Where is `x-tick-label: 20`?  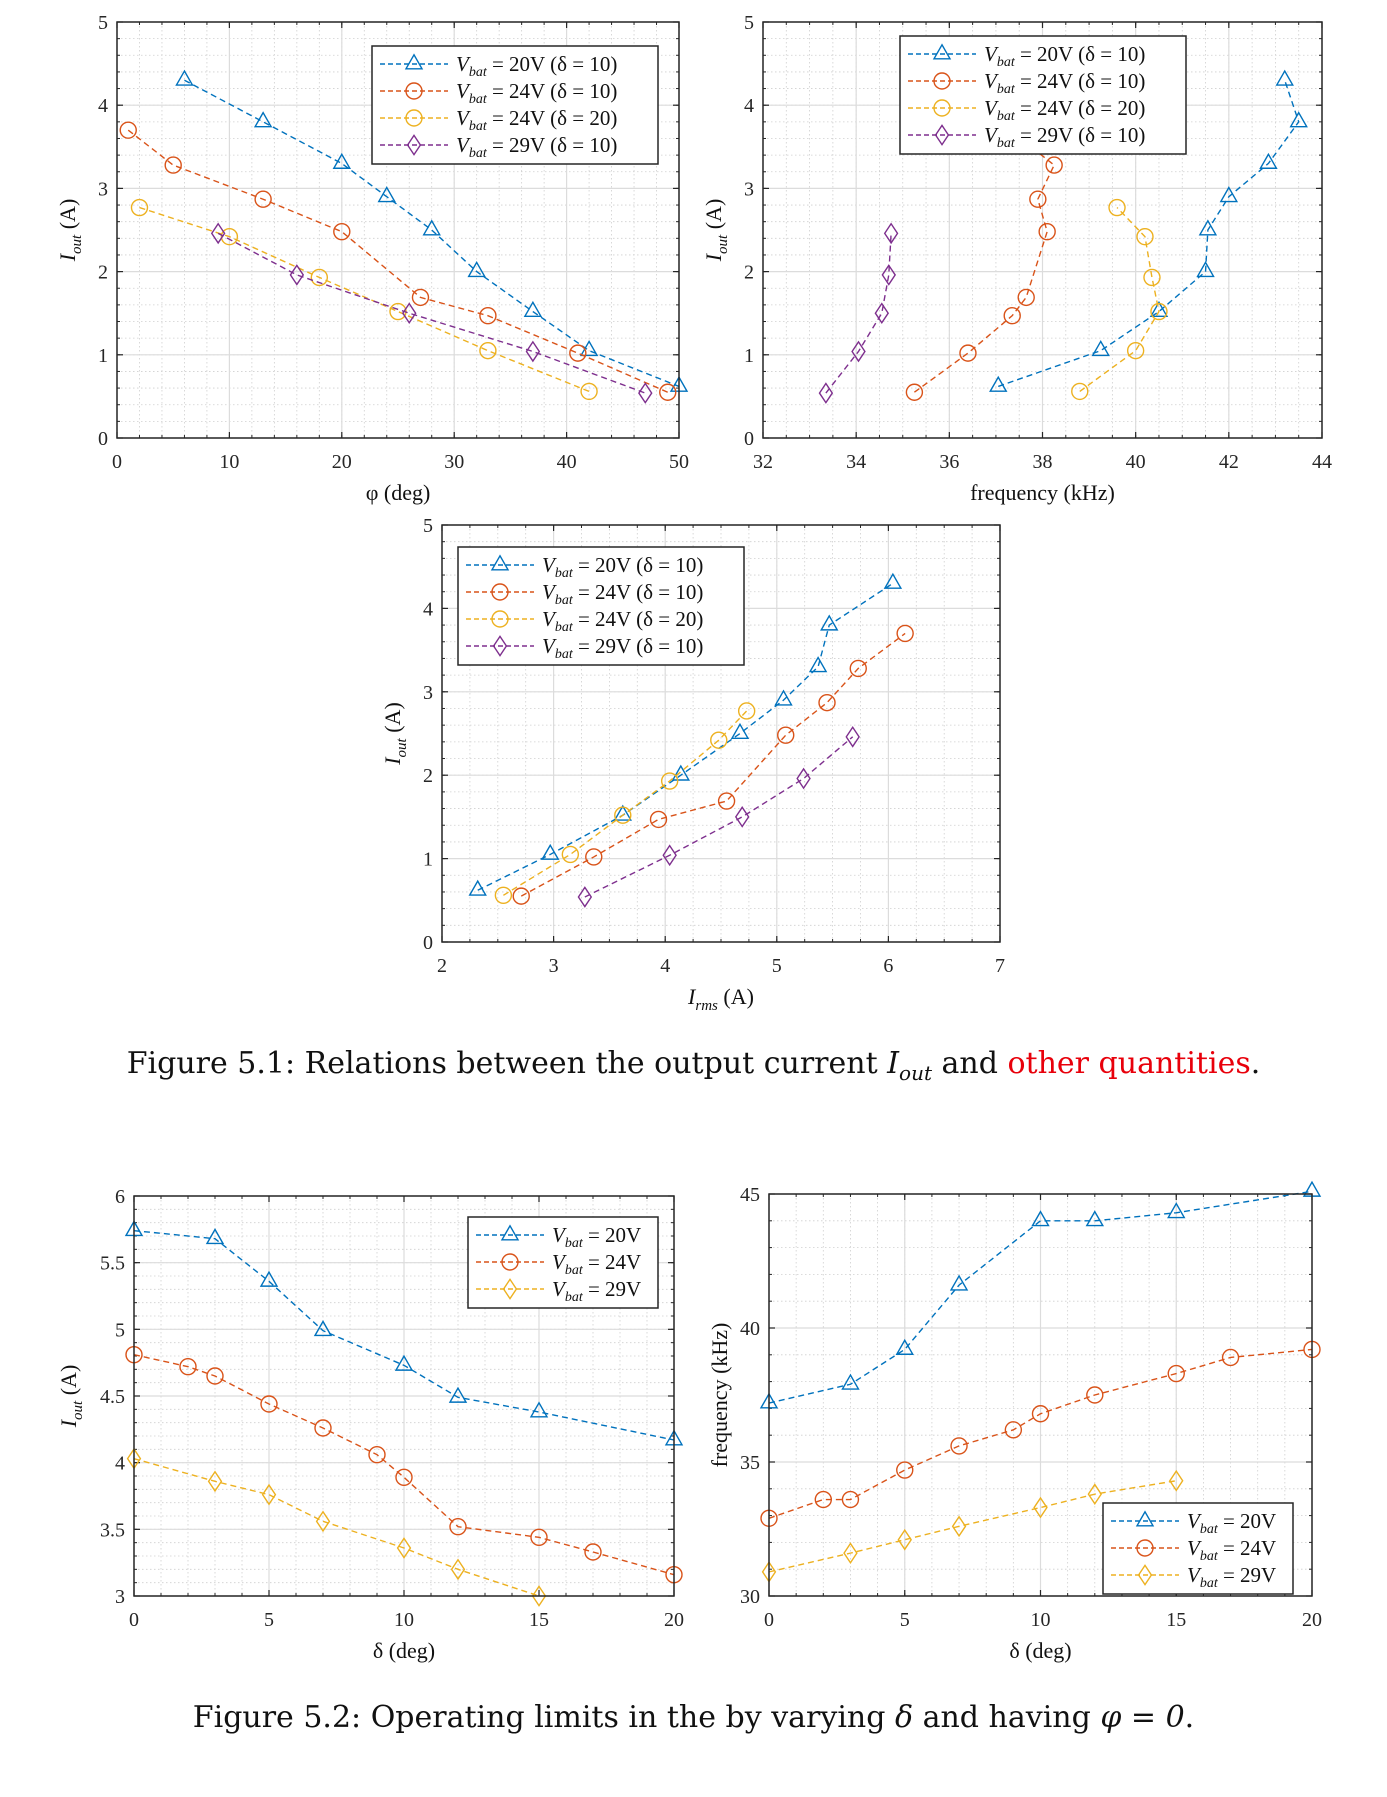 x-tick-label: 20 is located at coordinates (674, 1620).